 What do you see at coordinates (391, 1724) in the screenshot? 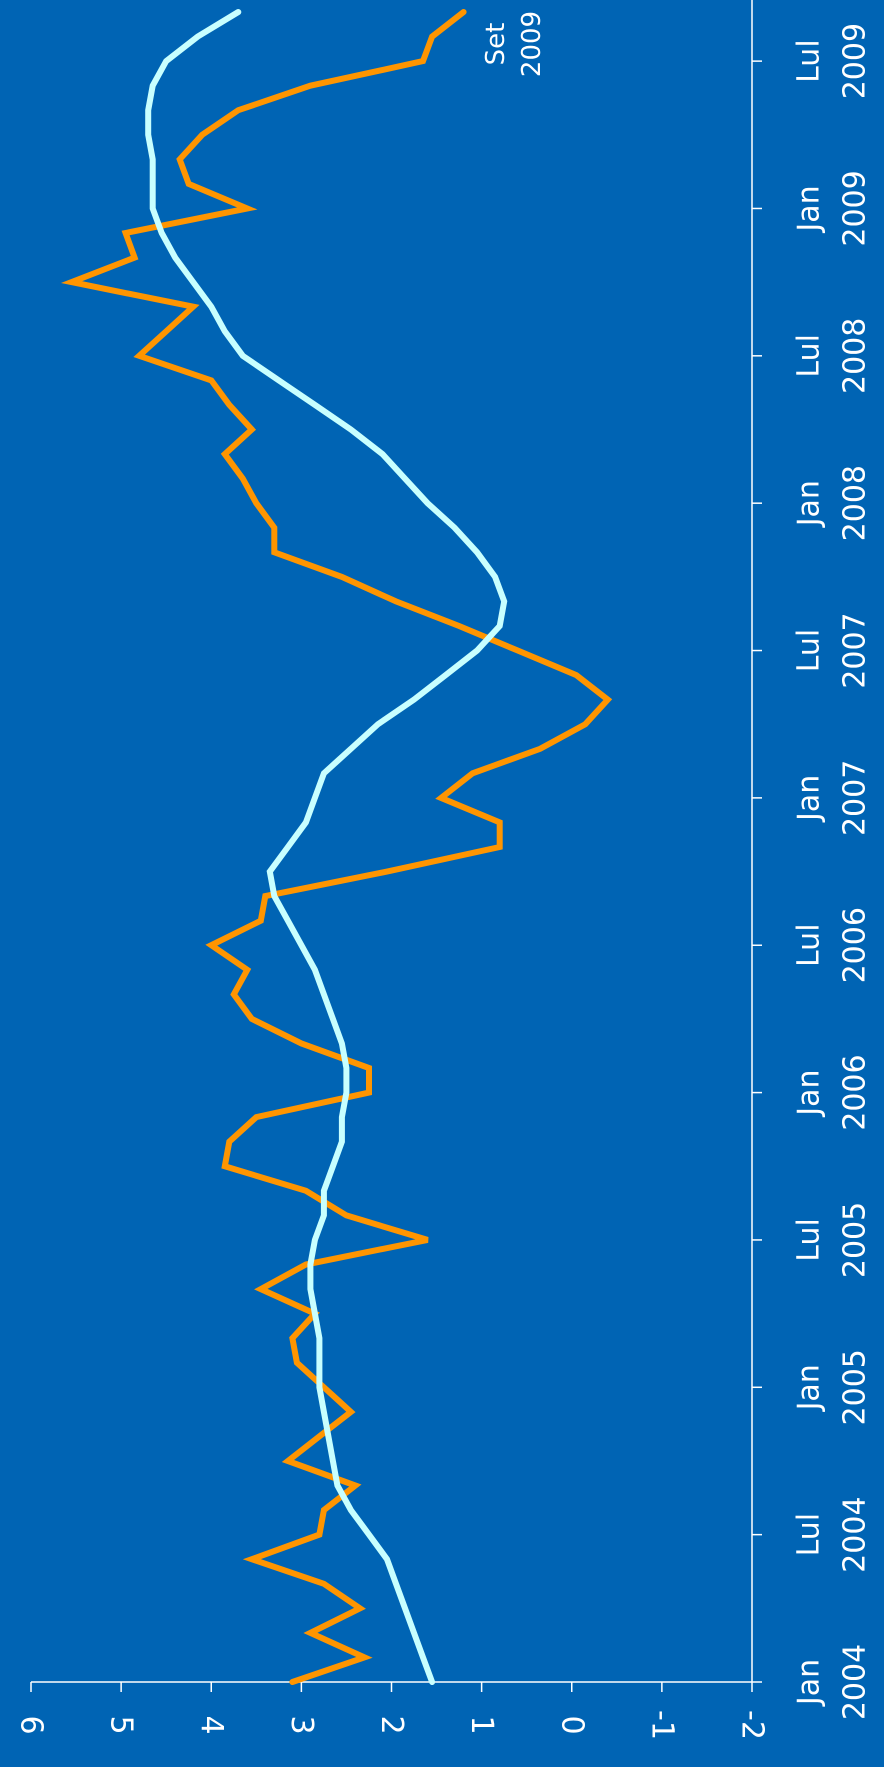
I see `value-tick-label: 2` at bounding box center [391, 1724].